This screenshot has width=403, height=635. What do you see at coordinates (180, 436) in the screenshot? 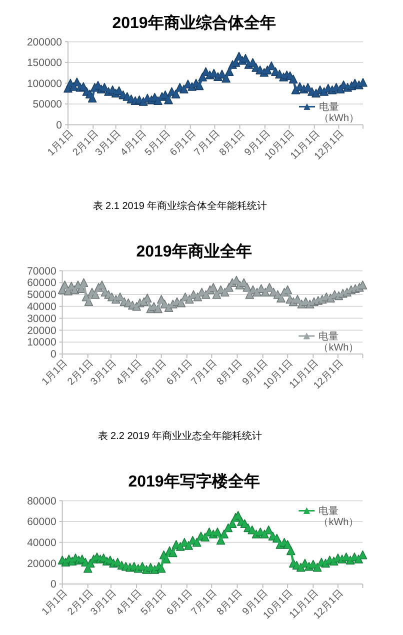
I see `text: 表 2.2 2019 年商业业态全年能耗统计` at bounding box center [180, 436].